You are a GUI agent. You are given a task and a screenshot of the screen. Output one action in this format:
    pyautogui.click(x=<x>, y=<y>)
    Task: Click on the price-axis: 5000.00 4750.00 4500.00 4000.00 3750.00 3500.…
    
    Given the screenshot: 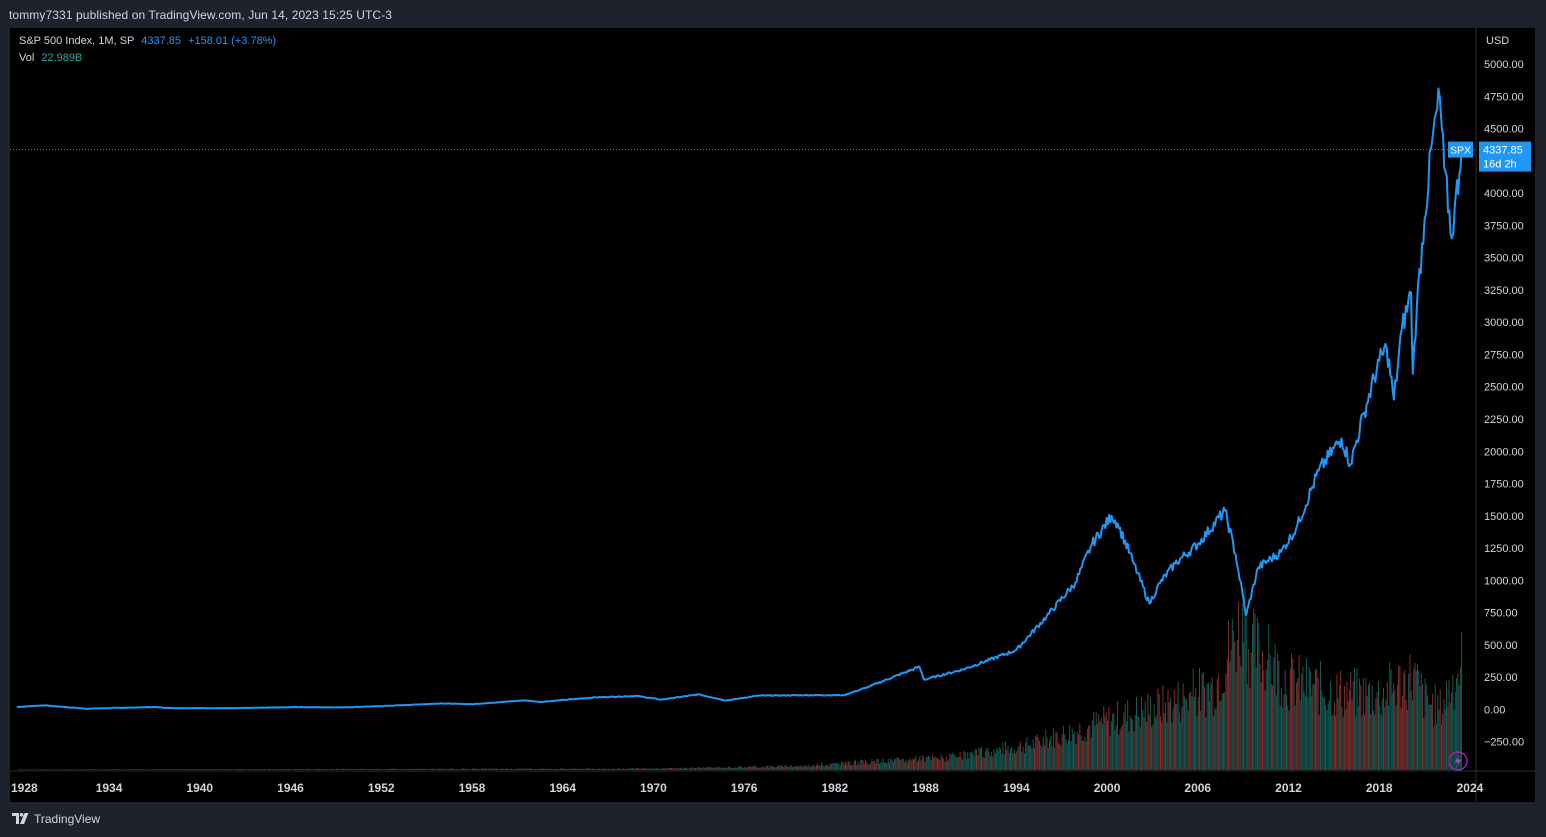 What is the action you would take?
    pyautogui.click(x=1504, y=403)
    